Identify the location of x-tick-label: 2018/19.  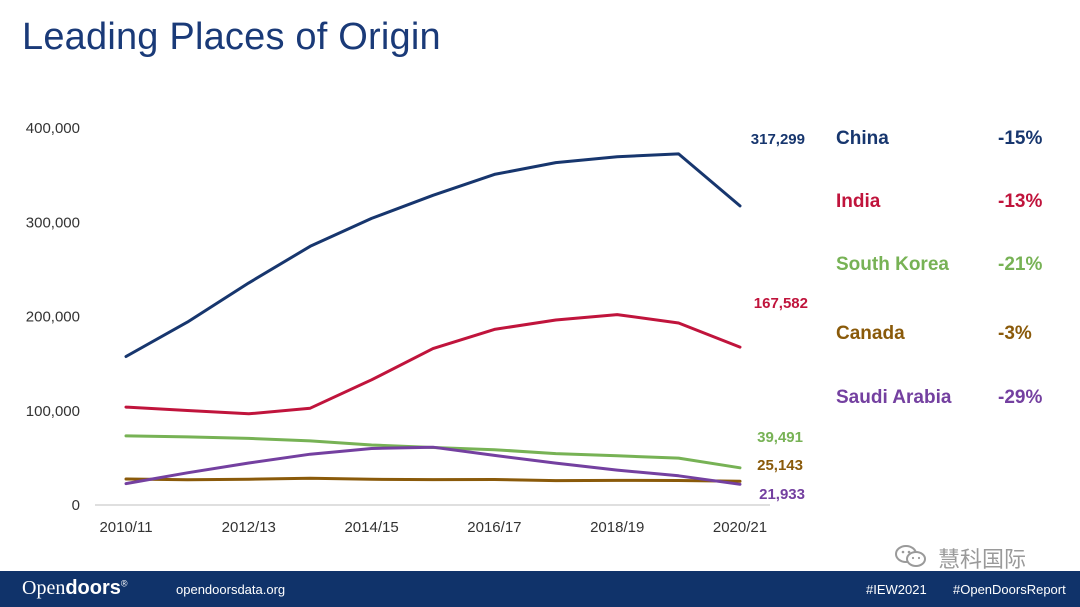
(617, 527).